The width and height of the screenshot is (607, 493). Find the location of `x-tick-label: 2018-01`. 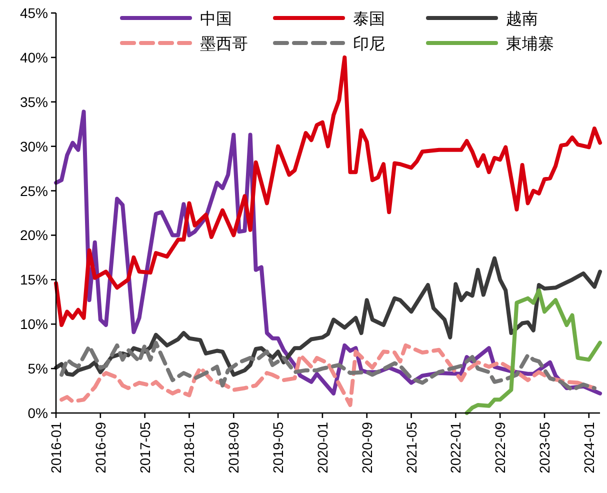

x-tick-label: 2018-01 is located at coordinates (189, 448).